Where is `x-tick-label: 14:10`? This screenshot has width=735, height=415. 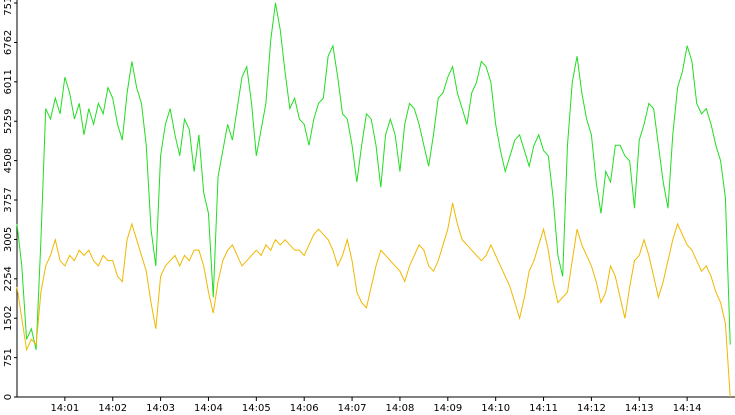
x-tick-label: 14:10 is located at coordinates (495, 408).